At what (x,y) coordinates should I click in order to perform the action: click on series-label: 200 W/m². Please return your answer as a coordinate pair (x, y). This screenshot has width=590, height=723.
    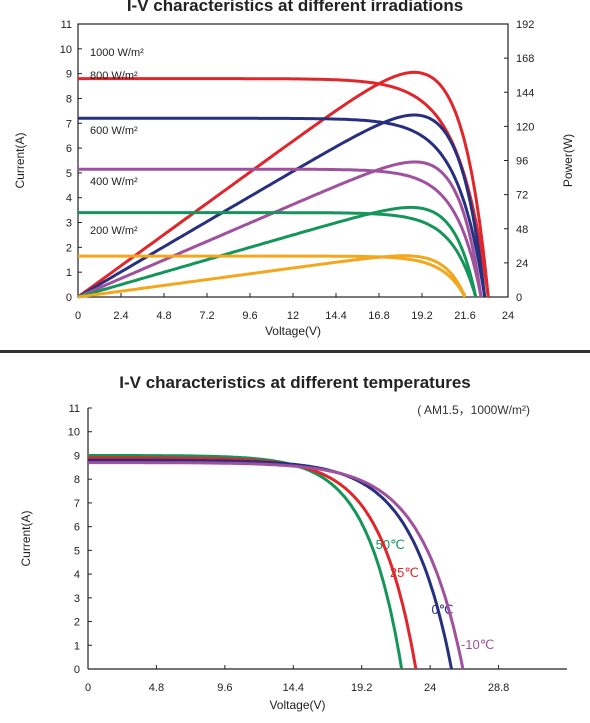
    Looking at the image, I should click on (114, 231).